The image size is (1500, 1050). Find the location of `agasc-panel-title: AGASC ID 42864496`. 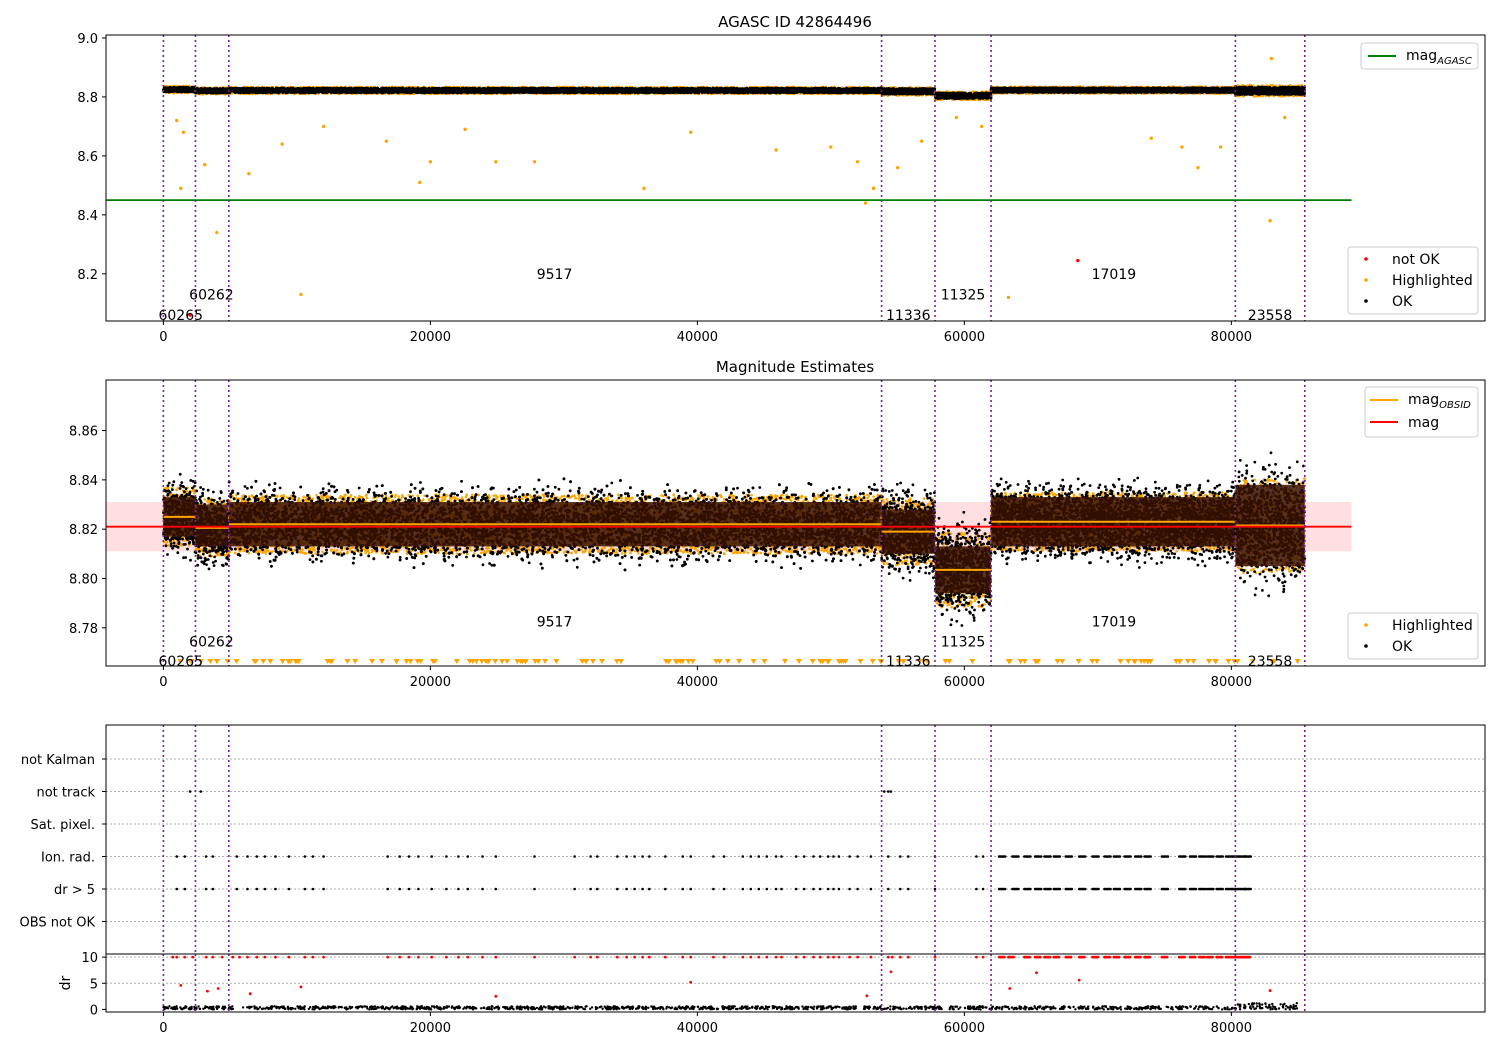

agasc-panel-title: AGASC ID 42864496 is located at coordinates (795, 22).